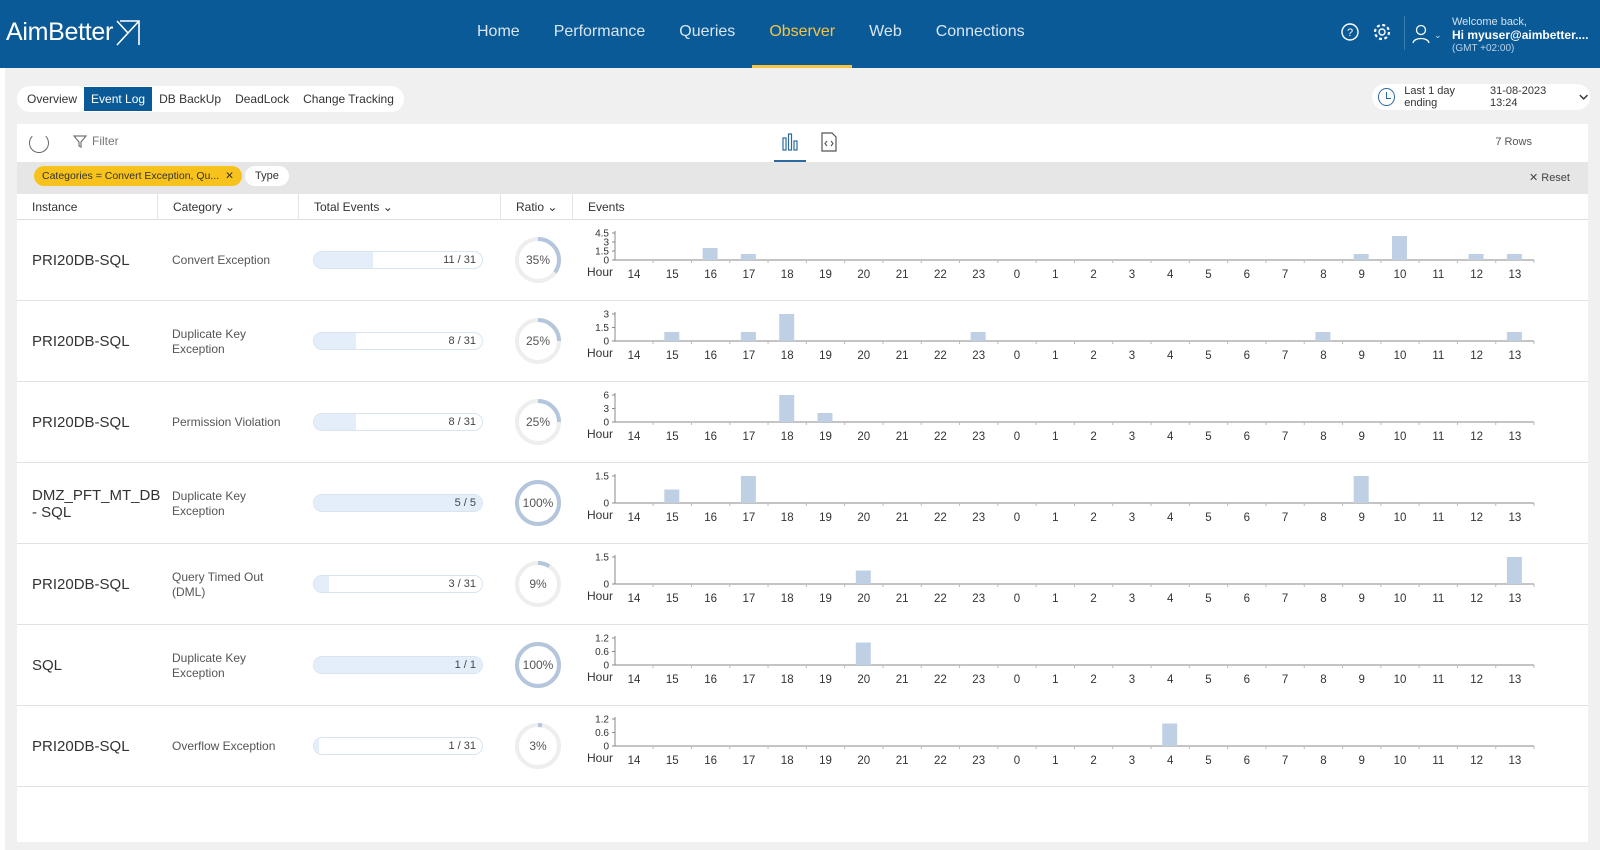  I want to click on x-axis-label: Hour, so click(600, 353).